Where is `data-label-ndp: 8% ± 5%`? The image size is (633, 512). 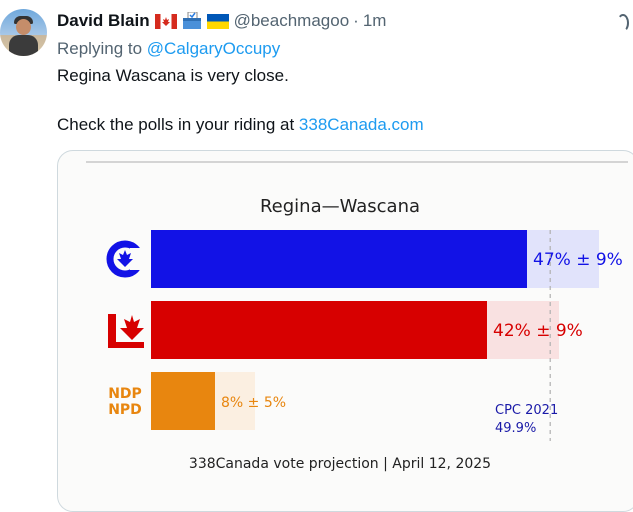 data-label-ndp: 8% ± 5% is located at coordinates (253, 403).